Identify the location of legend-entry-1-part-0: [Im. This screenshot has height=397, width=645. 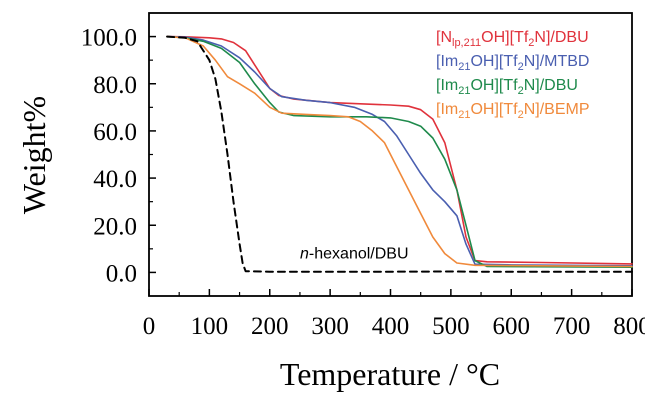
(447, 61).